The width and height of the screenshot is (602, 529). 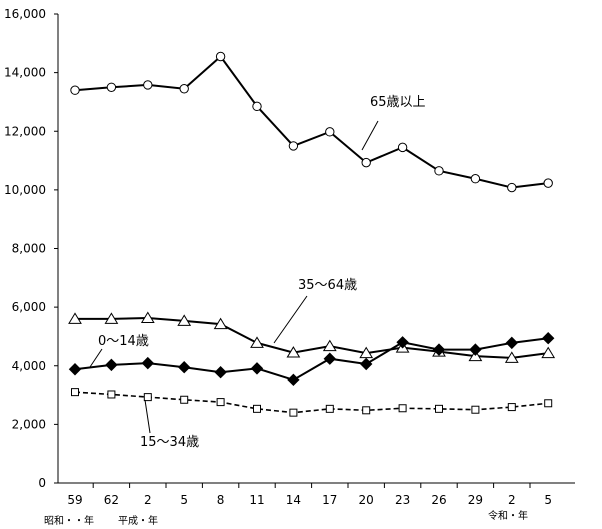 I want to click on y-tick-label: 10,000, so click(x=25, y=190).